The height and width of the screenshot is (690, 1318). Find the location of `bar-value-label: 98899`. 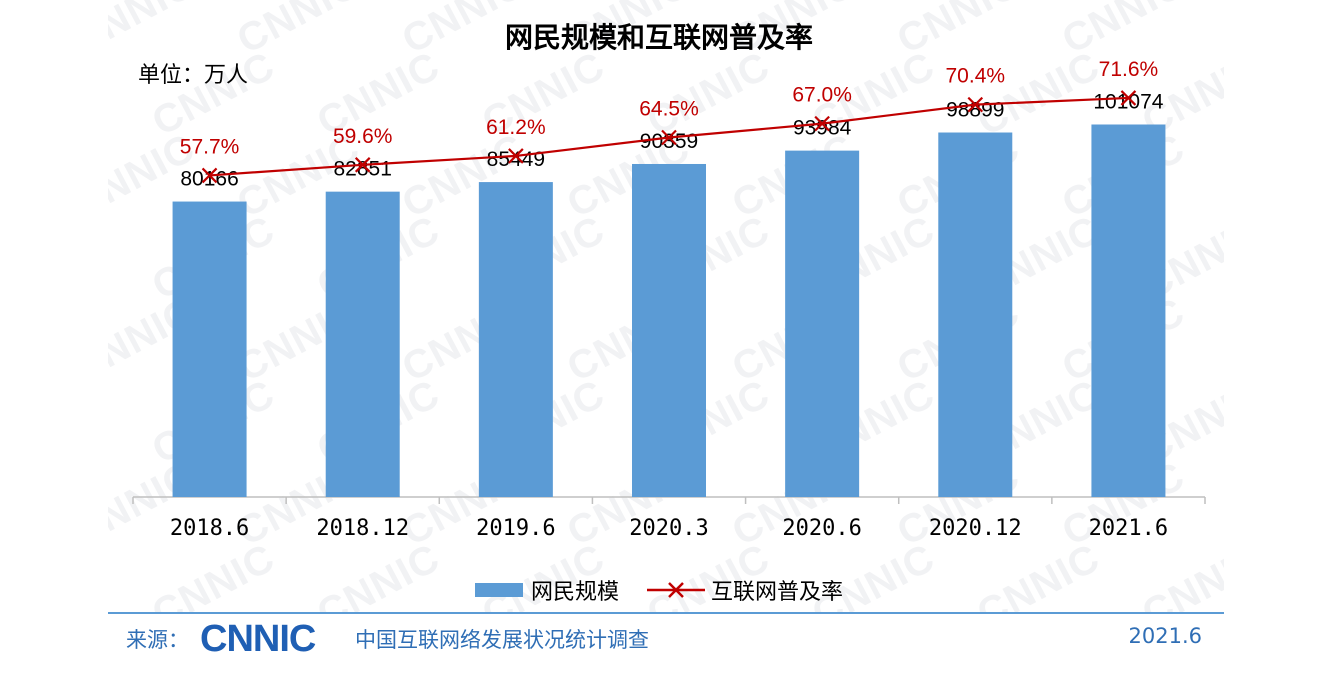

bar-value-label: 98899 is located at coordinates (975, 110).